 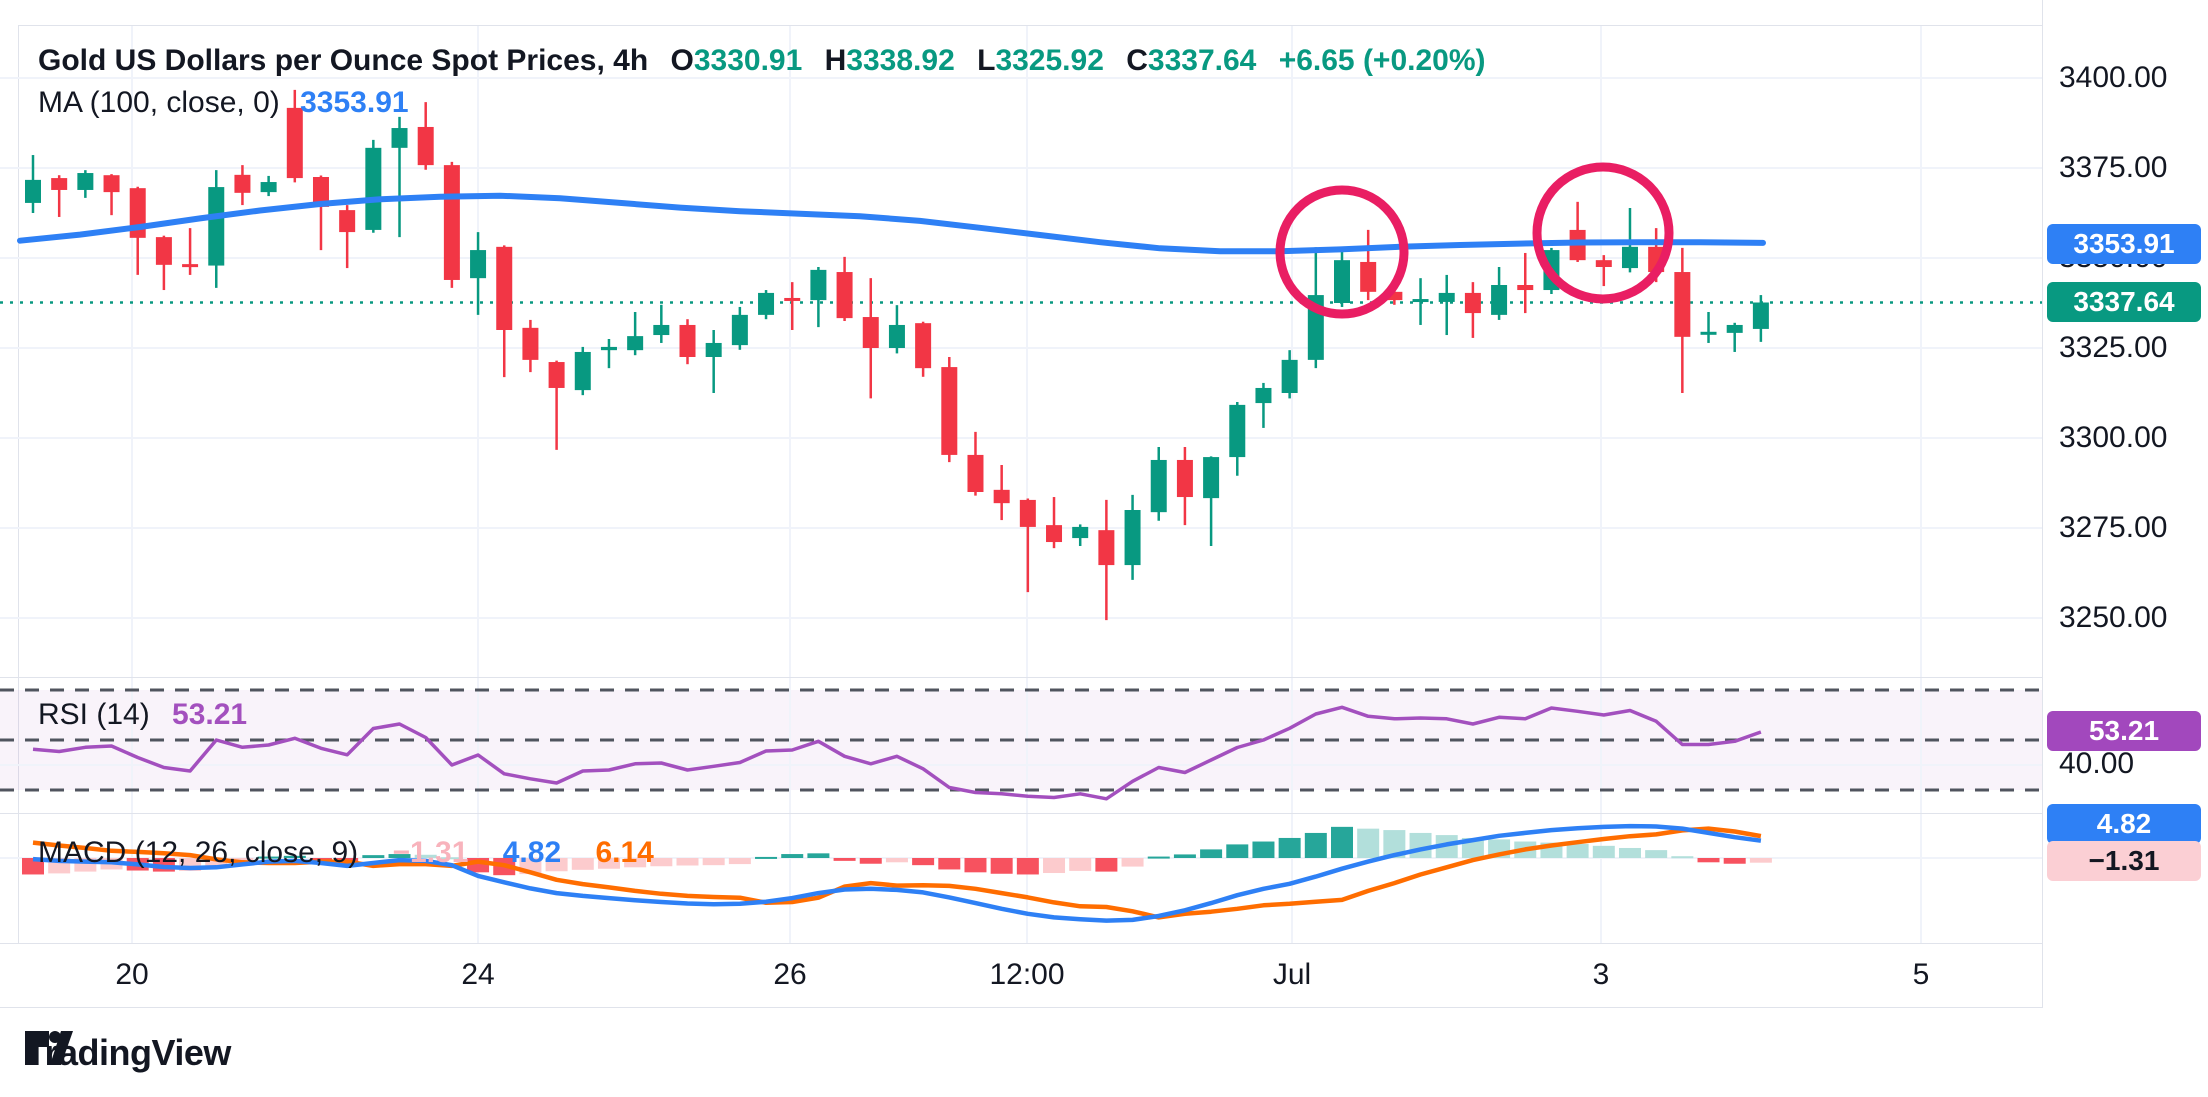 I want to click on time-axis: 20 24 26 12:00 Jul 3 5, so click(x=1104, y=975).